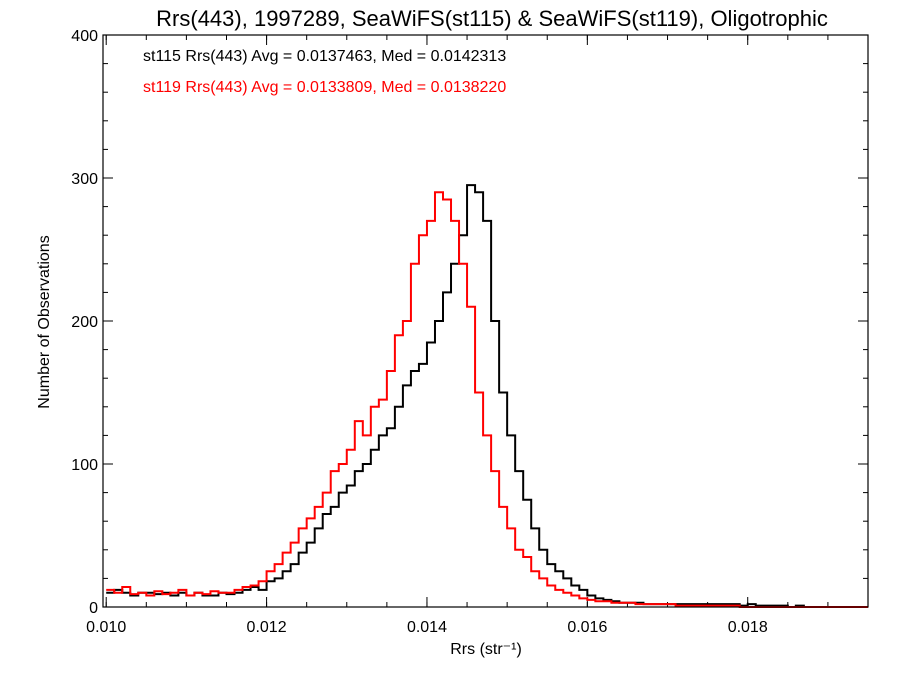 The image size is (900, 675). What do you see at coordinates (84, 179) in the screenshot?
I see `y-tick-label: 300` at bounding box center [84, 179].